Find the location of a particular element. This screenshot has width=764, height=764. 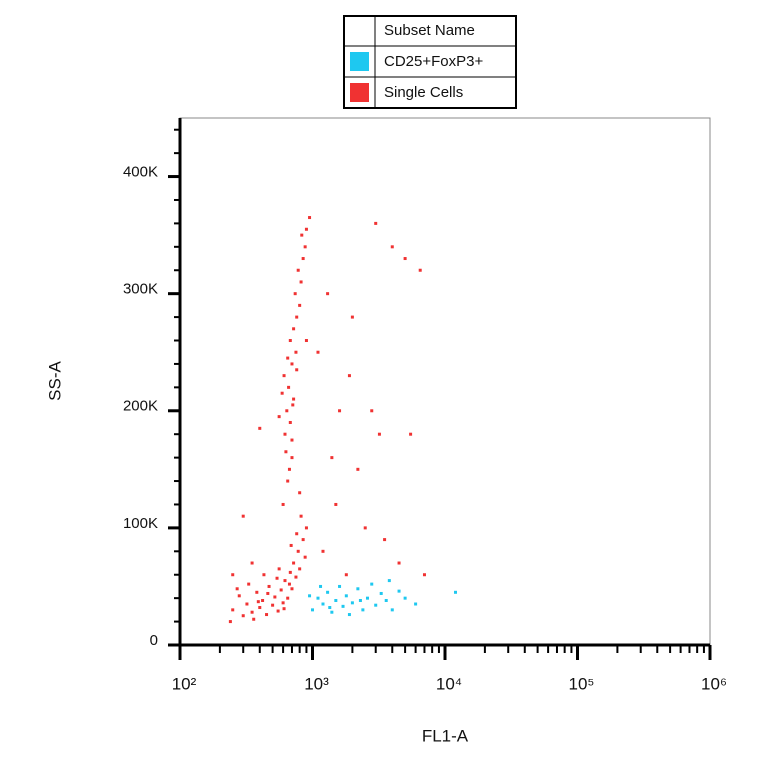

x-tick-label: 10⁴ is located at coordinates (449, 683).